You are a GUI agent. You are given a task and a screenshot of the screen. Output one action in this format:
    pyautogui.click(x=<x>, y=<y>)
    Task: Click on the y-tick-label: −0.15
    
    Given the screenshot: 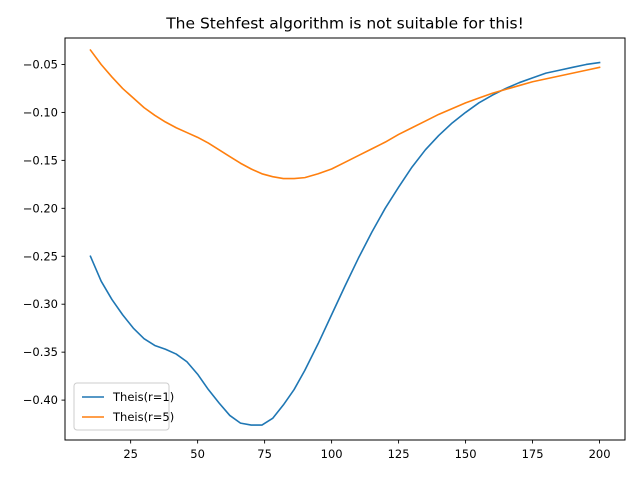 What is the action you would take?
    pyautogui.click(x=40, y=160)
    